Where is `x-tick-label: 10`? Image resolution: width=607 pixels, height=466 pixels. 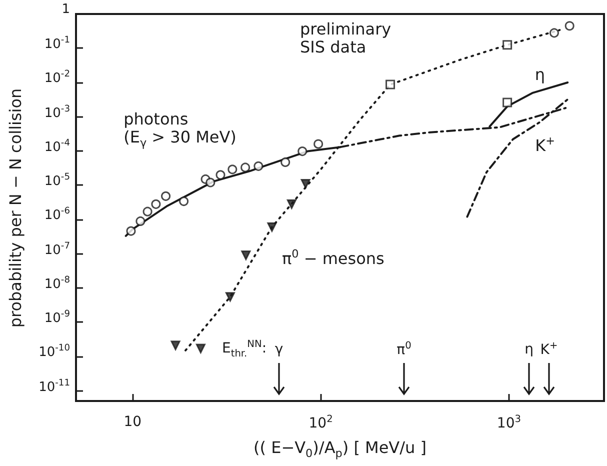
x-tick-label: 10 is located at coordinates (133, 422).